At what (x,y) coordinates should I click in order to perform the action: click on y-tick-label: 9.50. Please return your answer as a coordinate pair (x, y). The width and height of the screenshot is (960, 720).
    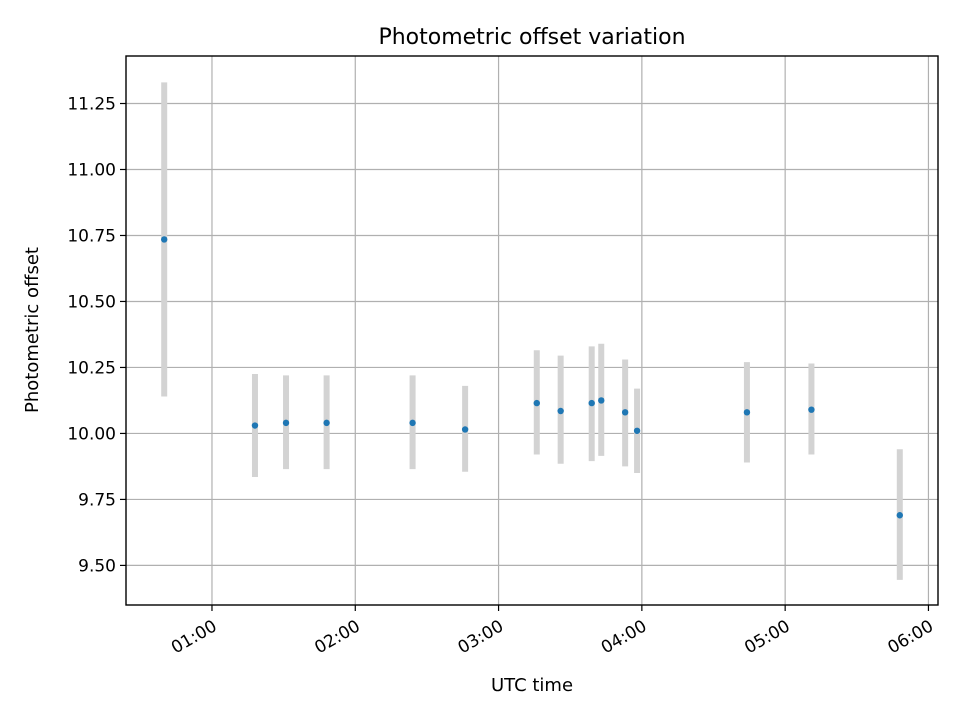
    Looking at the image, I should click on (97, 566).